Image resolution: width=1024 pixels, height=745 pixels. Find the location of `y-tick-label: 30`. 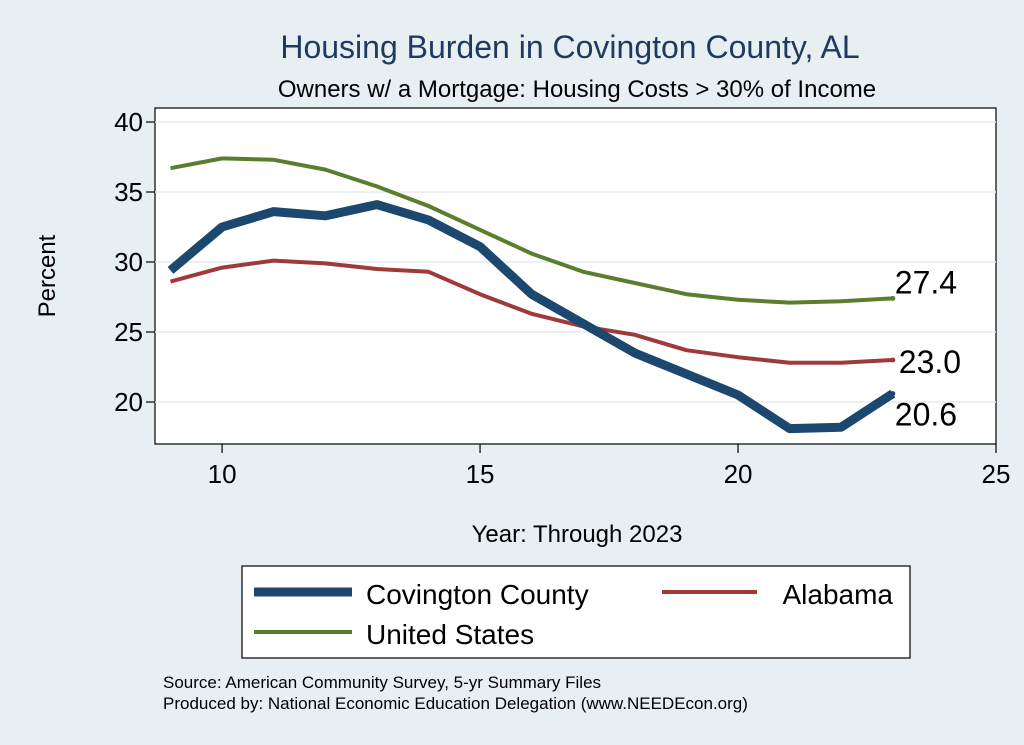

y-tick-label: 30 is located at coordinates (128, 262).